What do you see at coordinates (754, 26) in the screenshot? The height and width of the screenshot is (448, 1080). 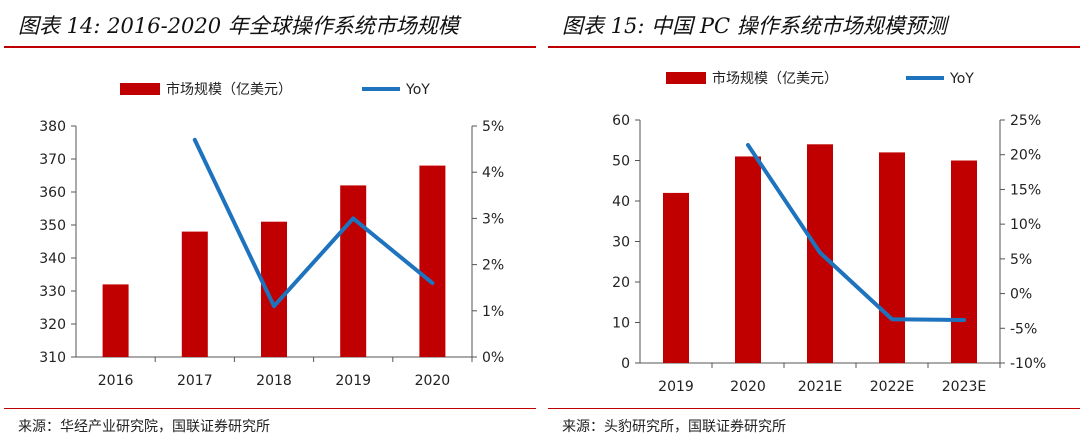 I see `chart-title: 图表 15: 中国 PC 操作系统市场规模预测` at bounding box center [754, 26].